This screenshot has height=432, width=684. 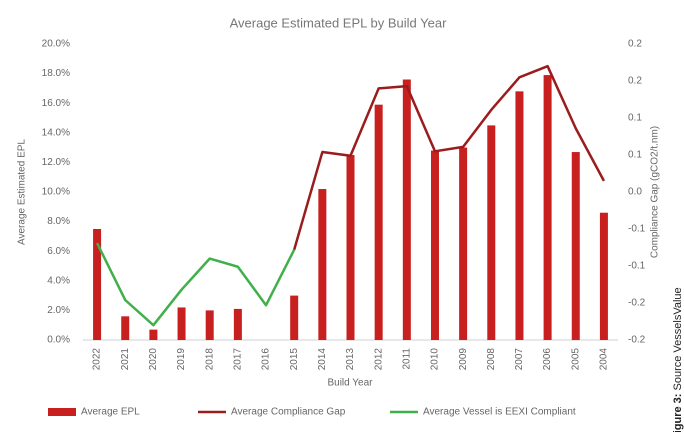 I want to click on x-tick-label: 2017, so click(x=238, y=359).